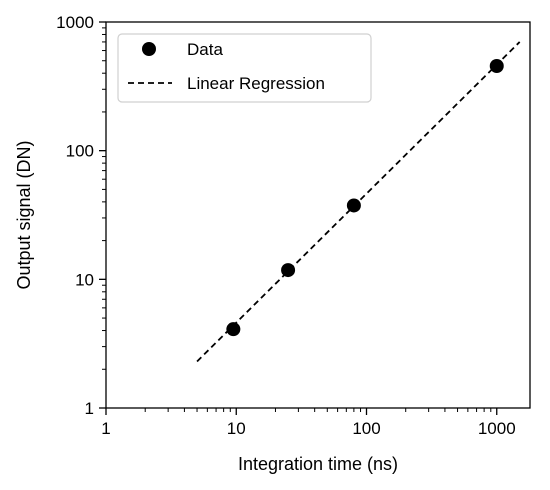 This screenshot has width=550, height=490. I want to click on legend-data-label: Data, so click(205, 49).